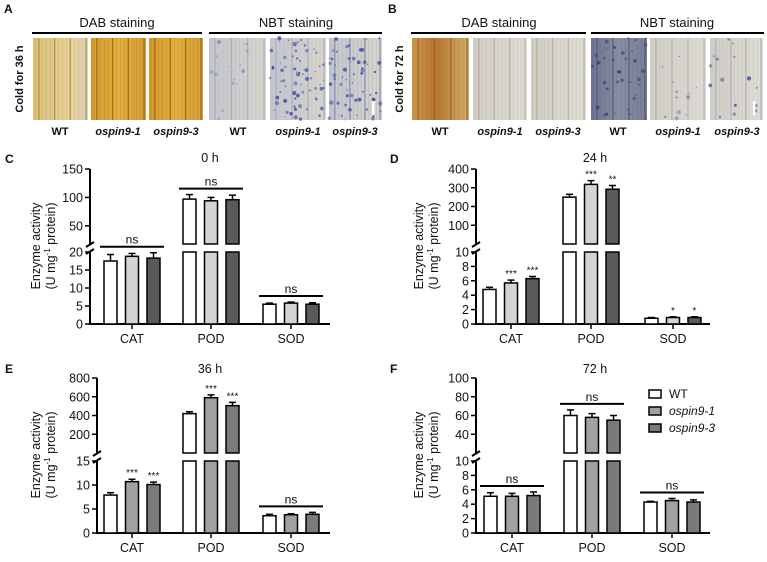 Image resolution: width=767 pixels, height=562 pixels. I want to click on y-axis-label: Enzyme activity, so click(36, 246).